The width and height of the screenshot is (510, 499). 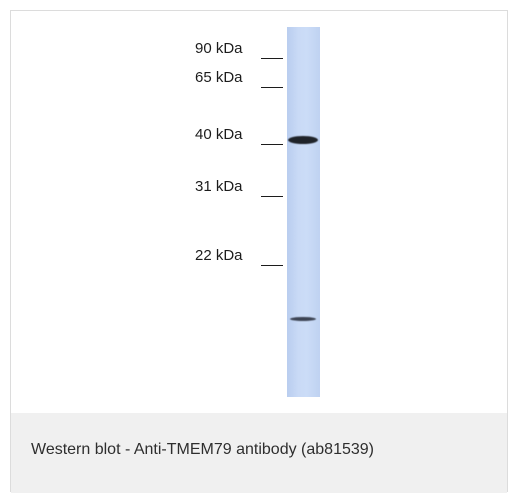 I want to click on marker-label-40kda: 40 kDa, so click(x=219, y=134).